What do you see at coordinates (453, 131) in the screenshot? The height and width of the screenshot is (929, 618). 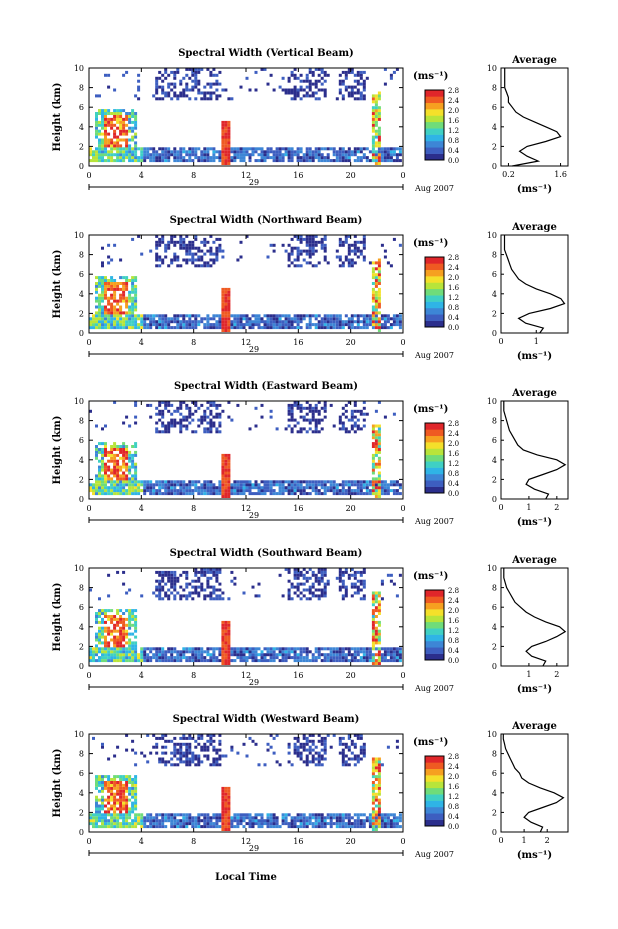 I see `colorbar-tick-label: 1.2` at bounding box center [453, 131].